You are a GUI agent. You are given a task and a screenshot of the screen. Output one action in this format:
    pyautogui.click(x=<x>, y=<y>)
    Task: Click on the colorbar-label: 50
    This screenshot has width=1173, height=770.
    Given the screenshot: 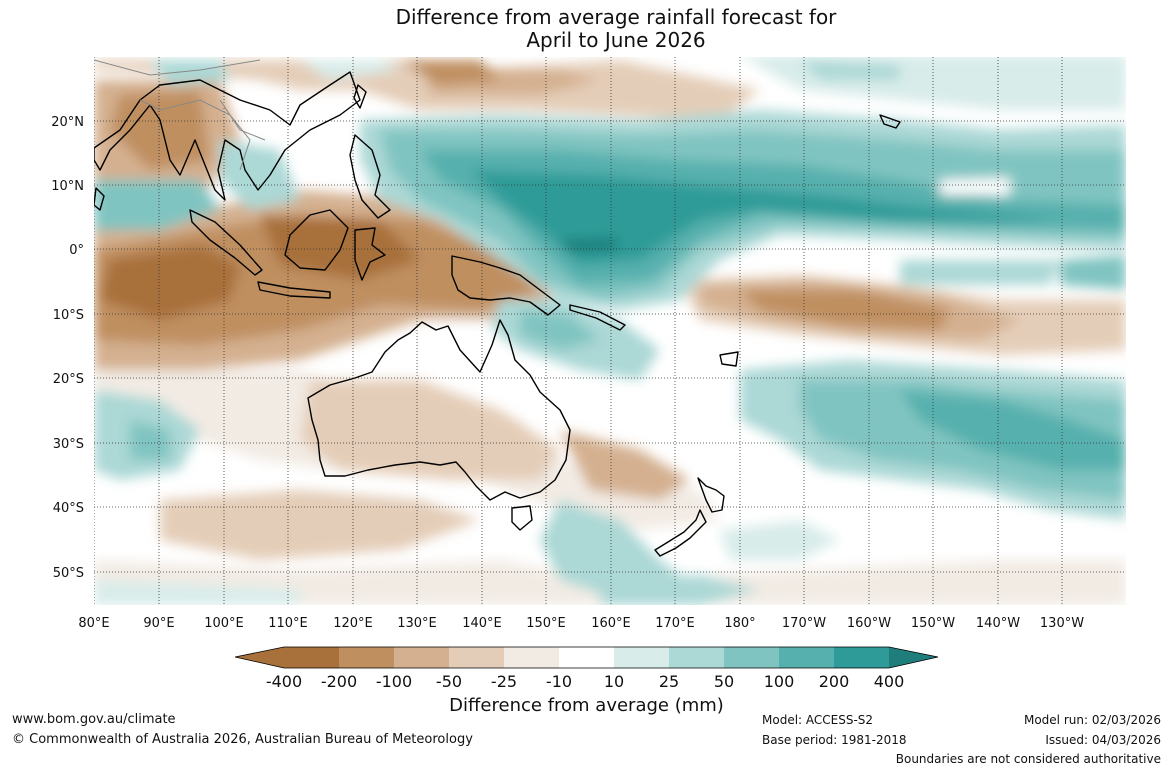 What is the action you would take?
    pyautogui.click(x=724, y=681)
    